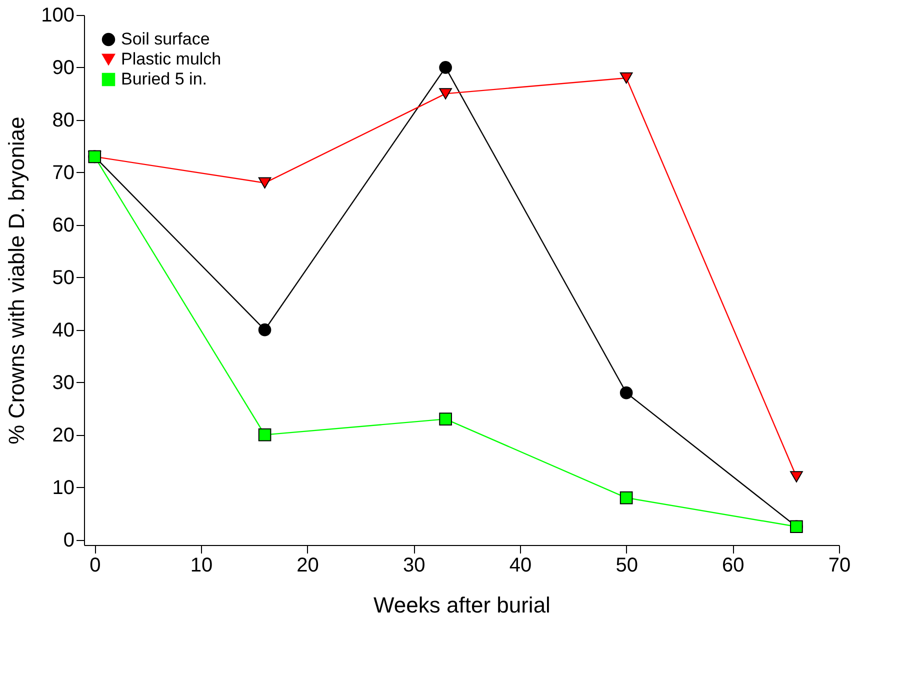  I want to click on y-tick-label: 60, so click(63, 225).